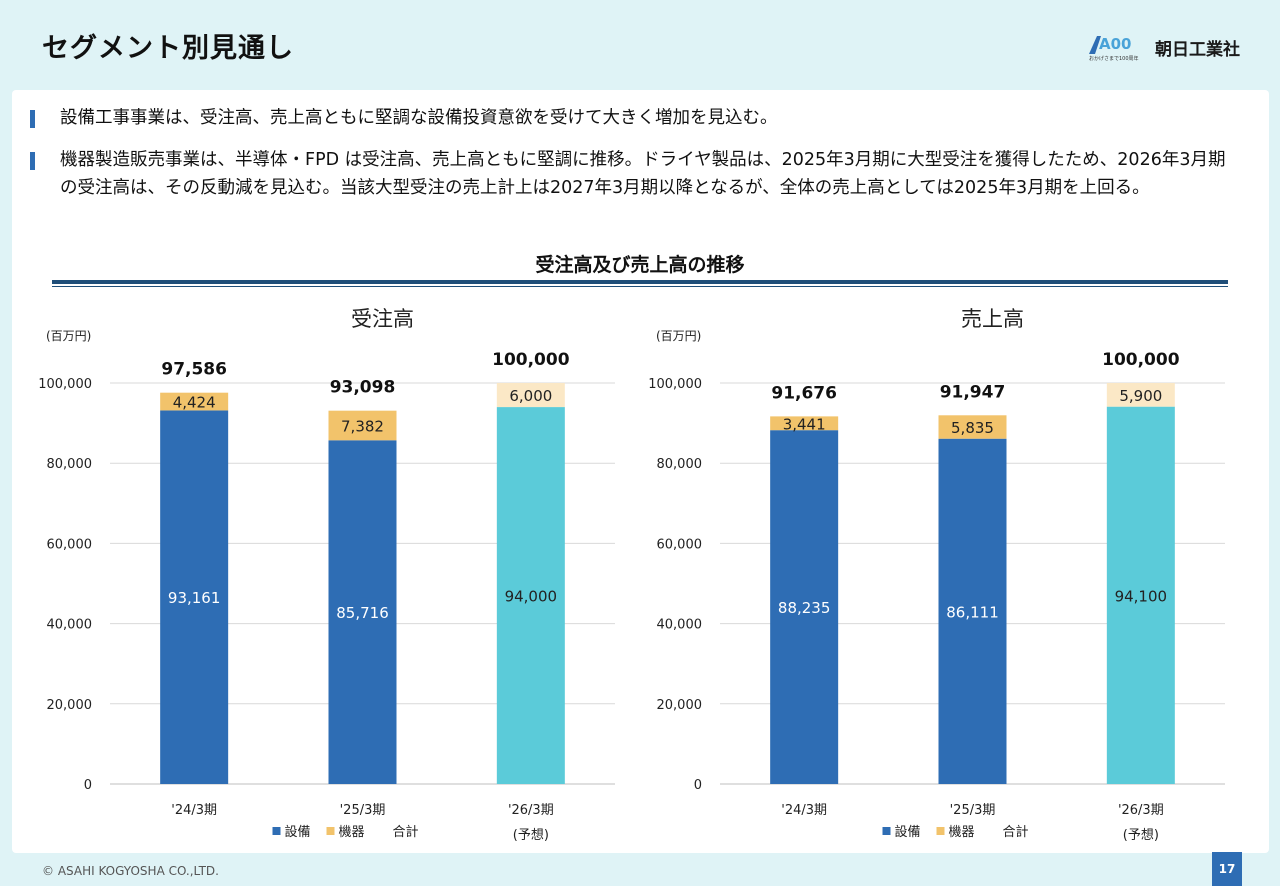 The height and width of the screenshot is (886, 1280). I want to click on total-label: 91,947, so click(973, 392).